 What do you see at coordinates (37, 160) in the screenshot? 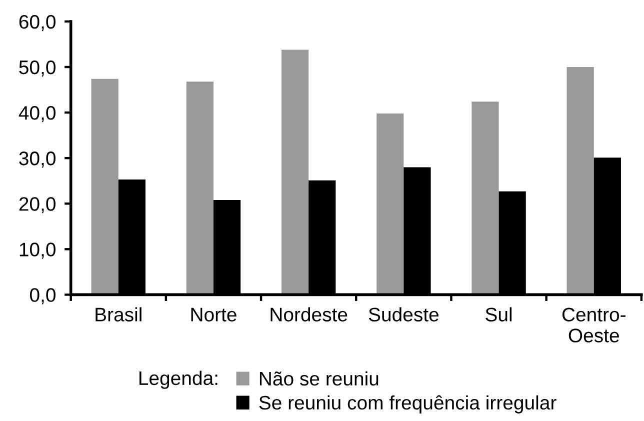
I see `y-tick-label: 30,0` at bounding box center [37, 160].